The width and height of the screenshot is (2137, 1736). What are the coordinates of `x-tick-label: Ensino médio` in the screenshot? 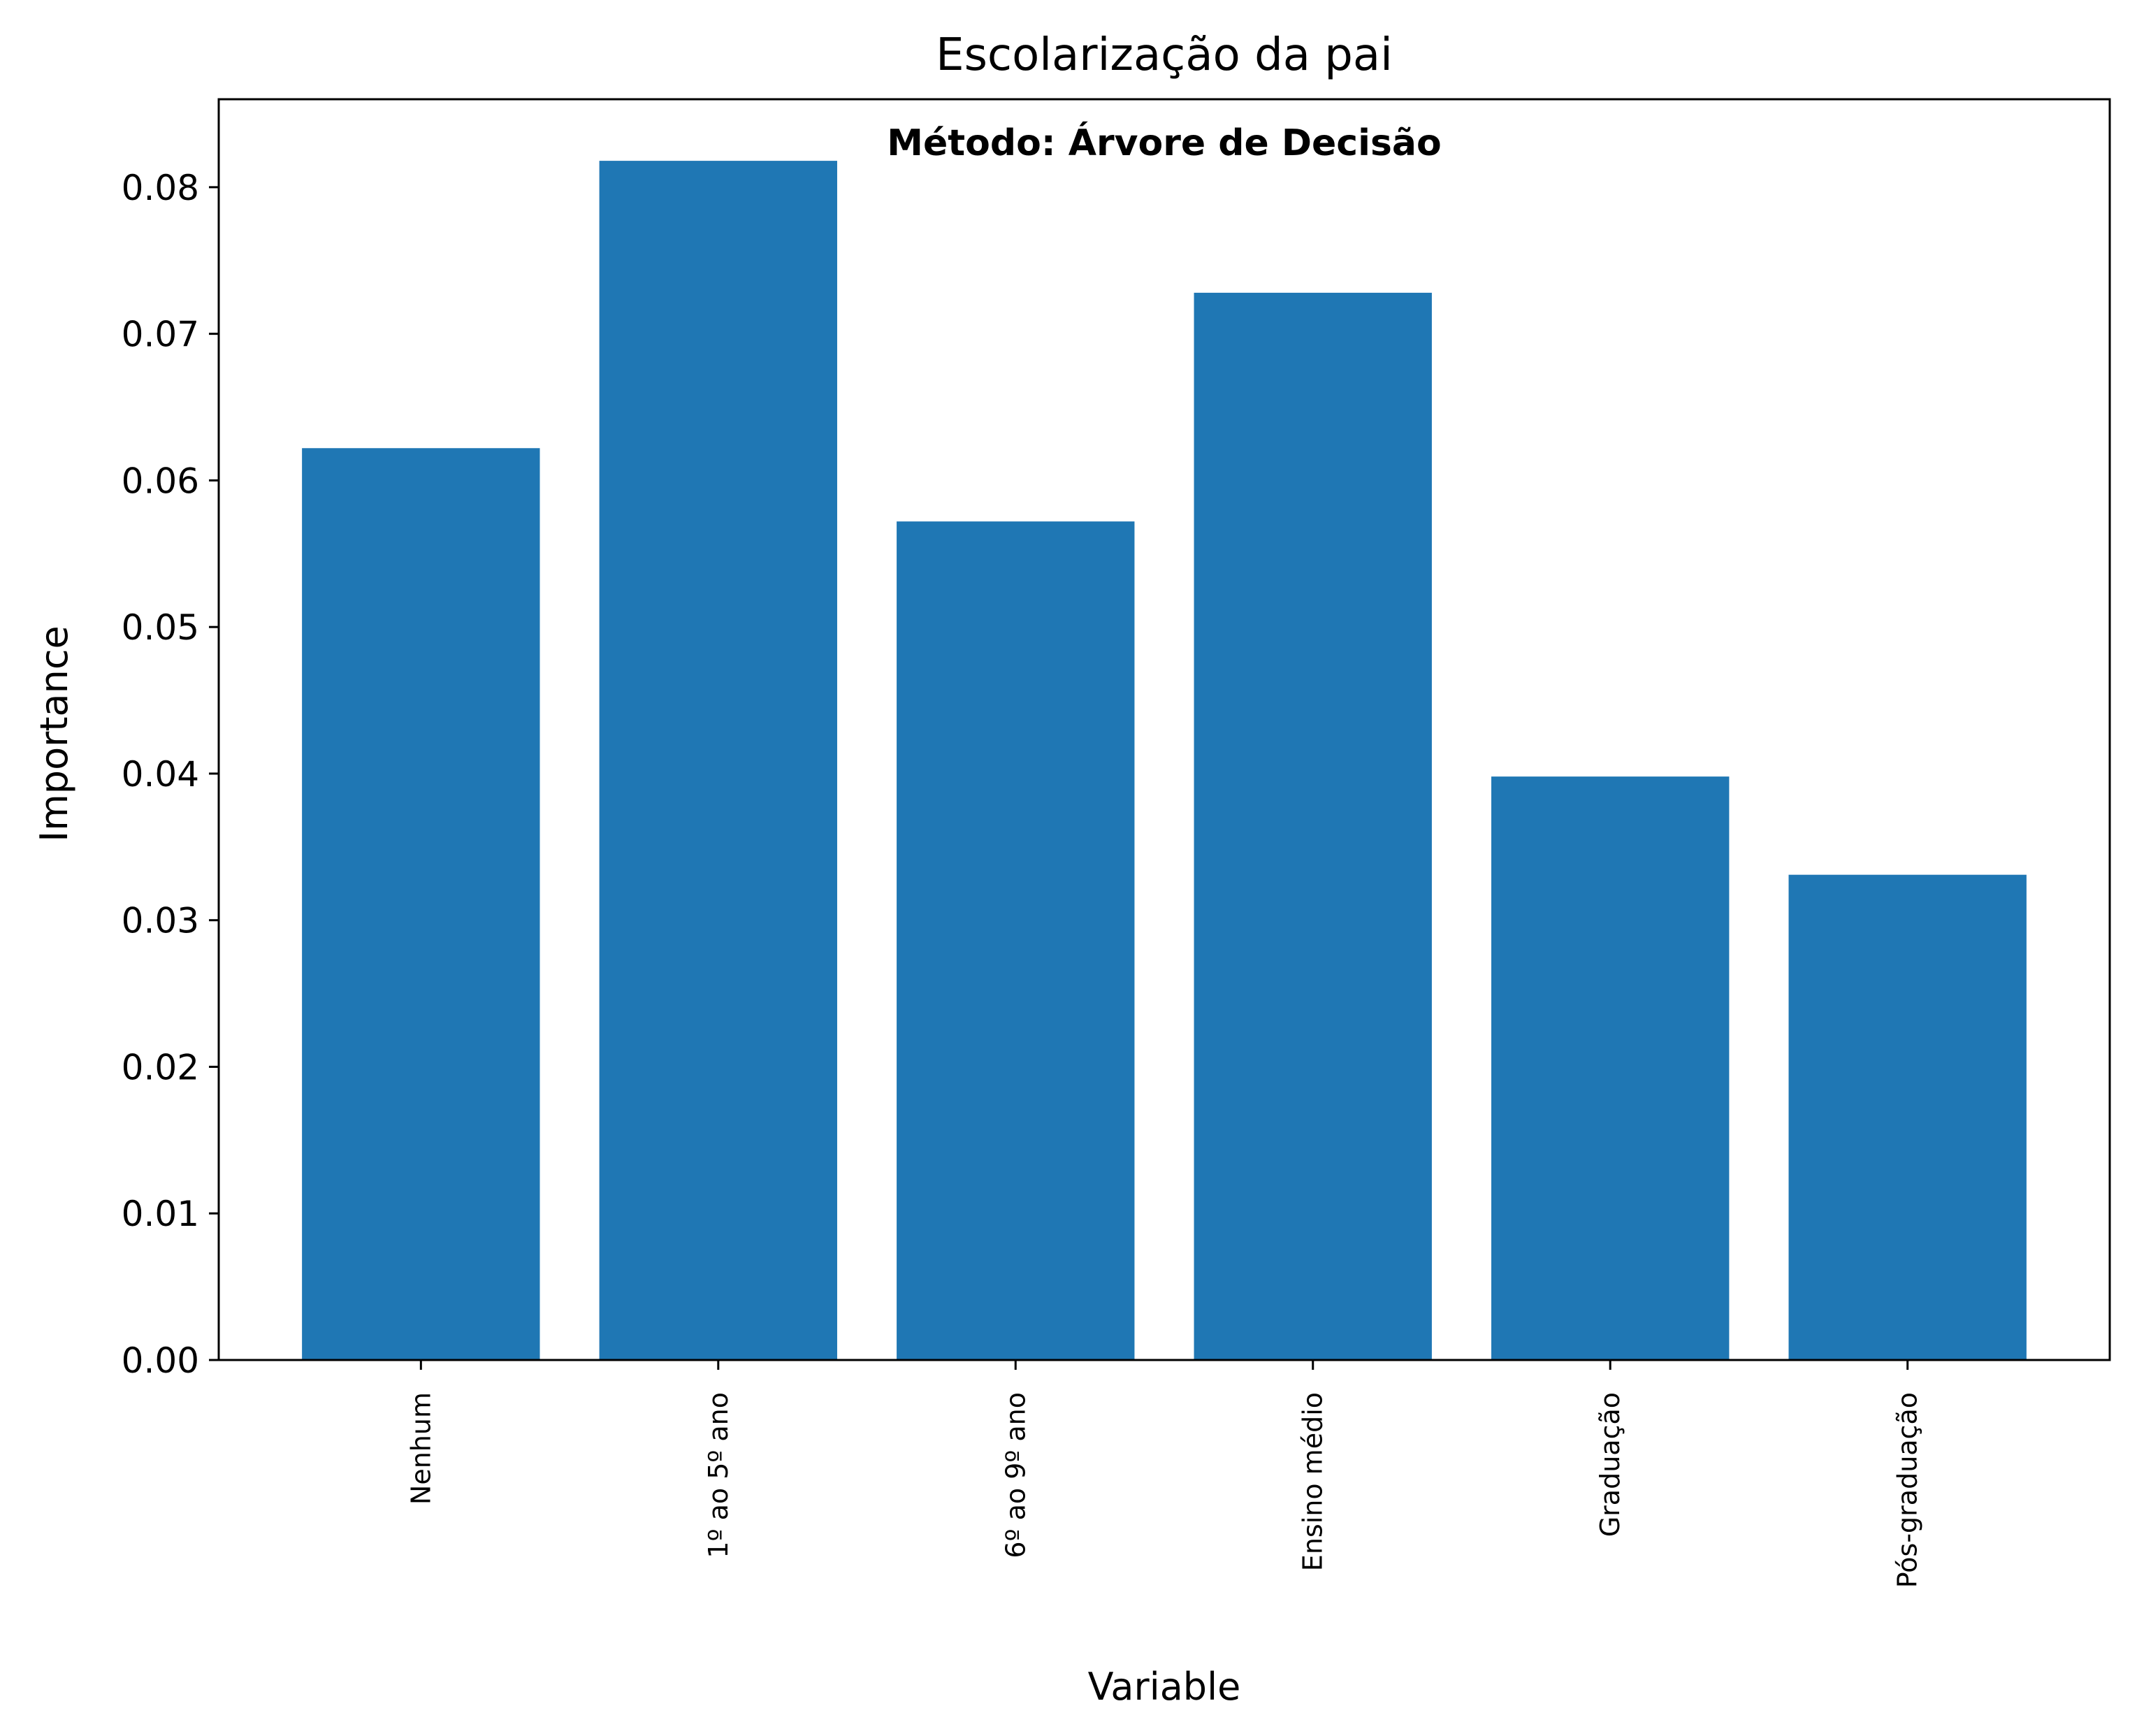 It's located at (1313, 1481).